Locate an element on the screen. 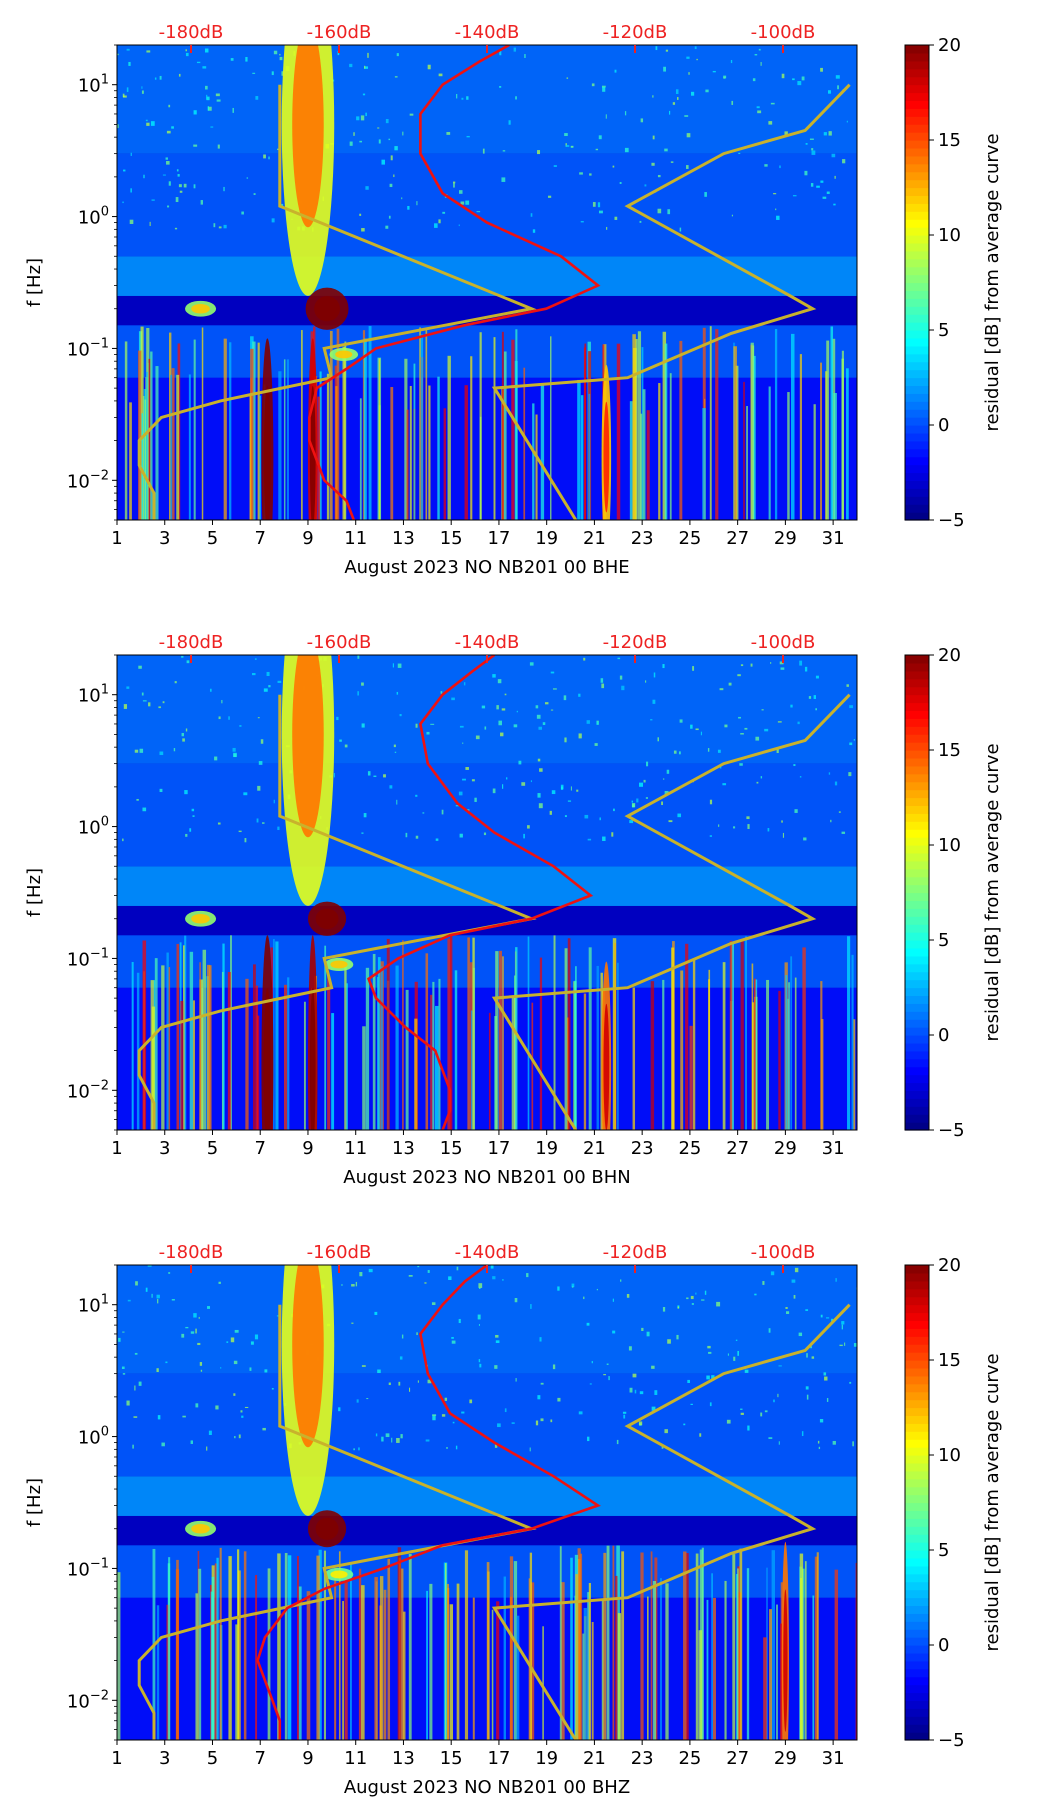 Image resolution: width=1052 pixels, height=1806 pixels. colorbar-tick-label: 20 is located at coordinates (949, 655).